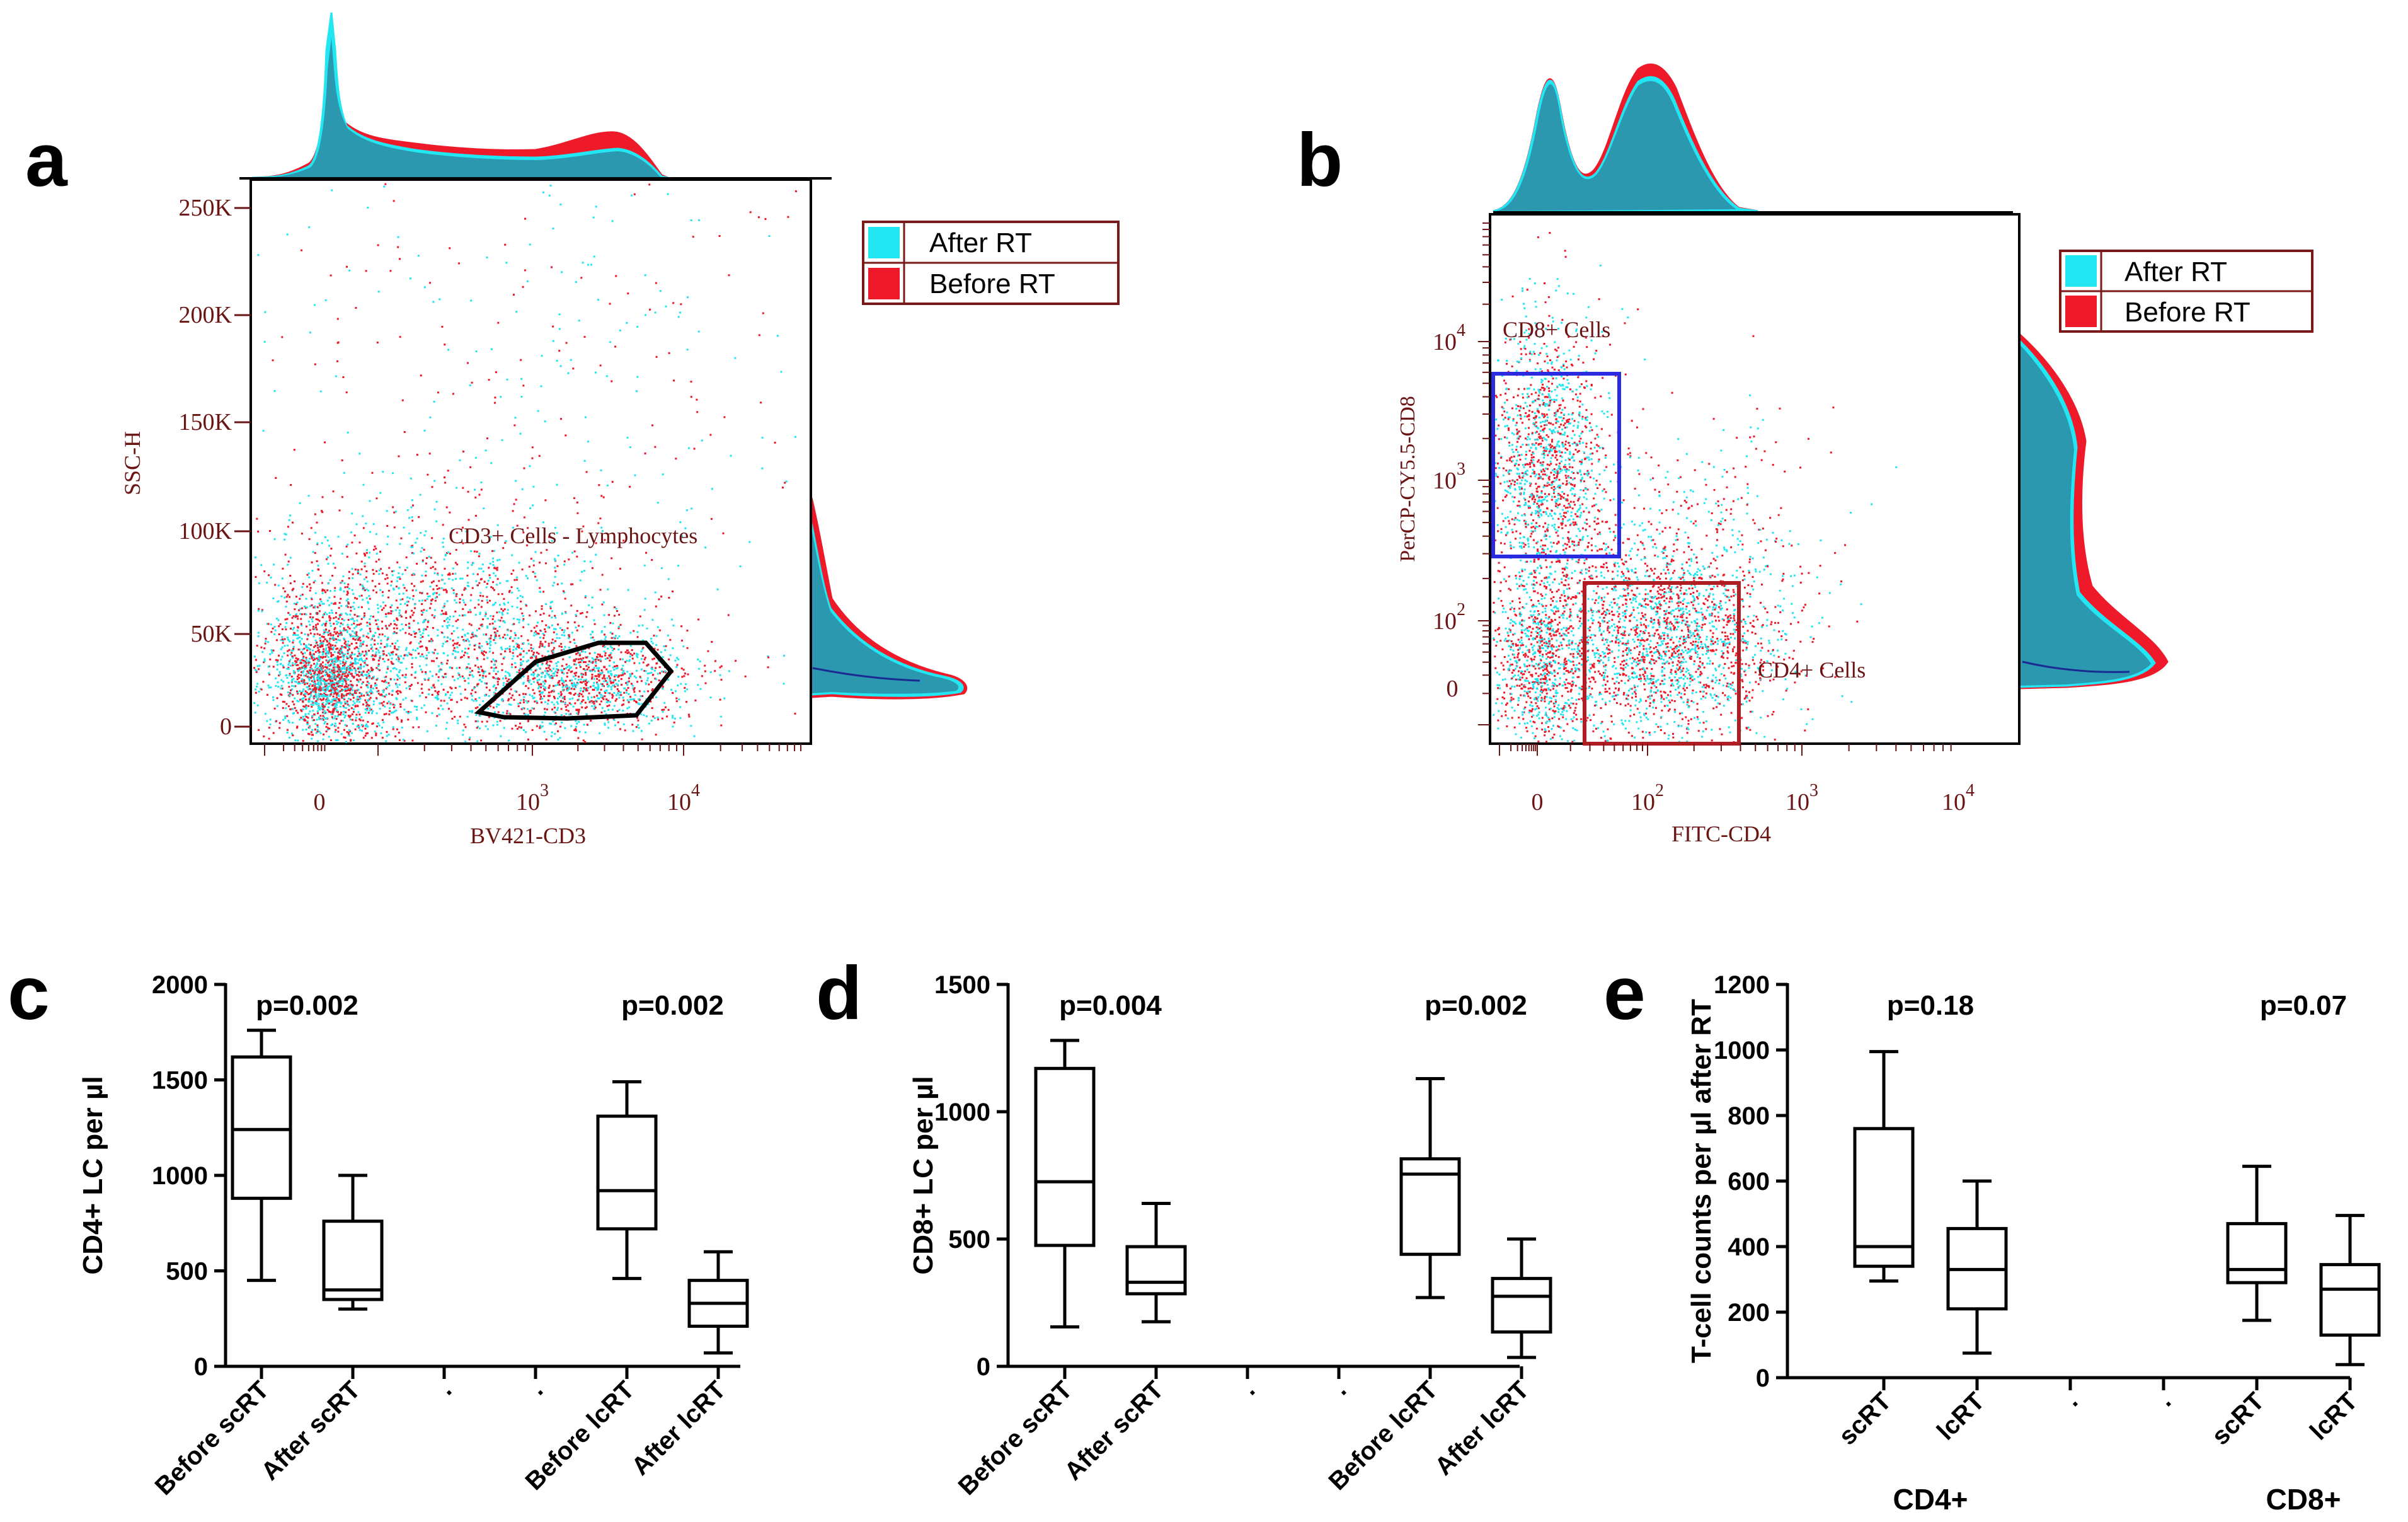  I want to click on panel-a-legend: After RT Before RT, so click(991, 263).